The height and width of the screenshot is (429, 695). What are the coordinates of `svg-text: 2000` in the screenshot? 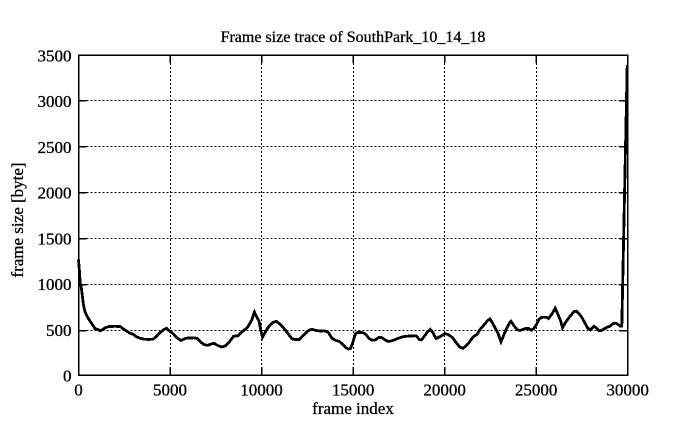 It's located at (55, 193).